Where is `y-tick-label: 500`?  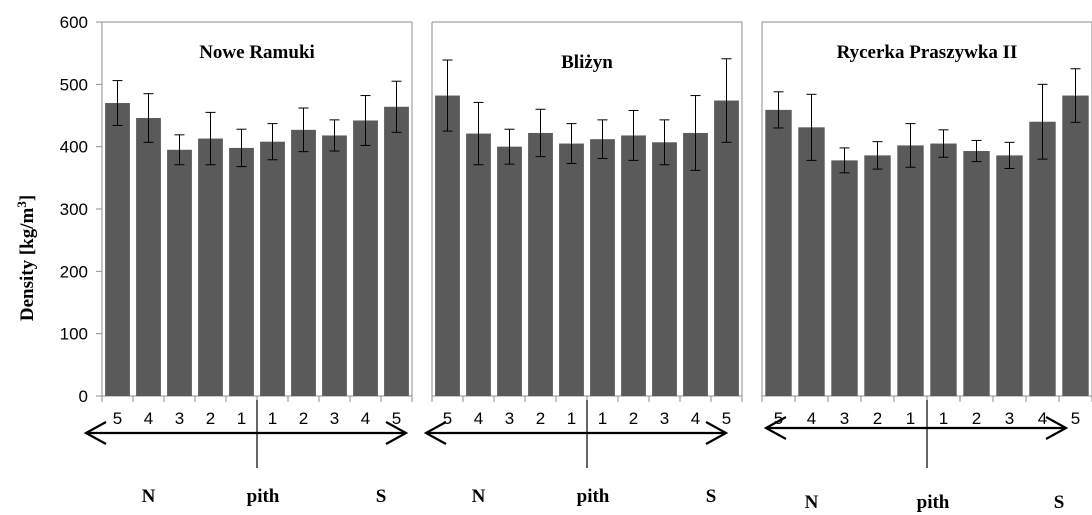
y-tick-label: 500 is located at coordinates (74, 84).